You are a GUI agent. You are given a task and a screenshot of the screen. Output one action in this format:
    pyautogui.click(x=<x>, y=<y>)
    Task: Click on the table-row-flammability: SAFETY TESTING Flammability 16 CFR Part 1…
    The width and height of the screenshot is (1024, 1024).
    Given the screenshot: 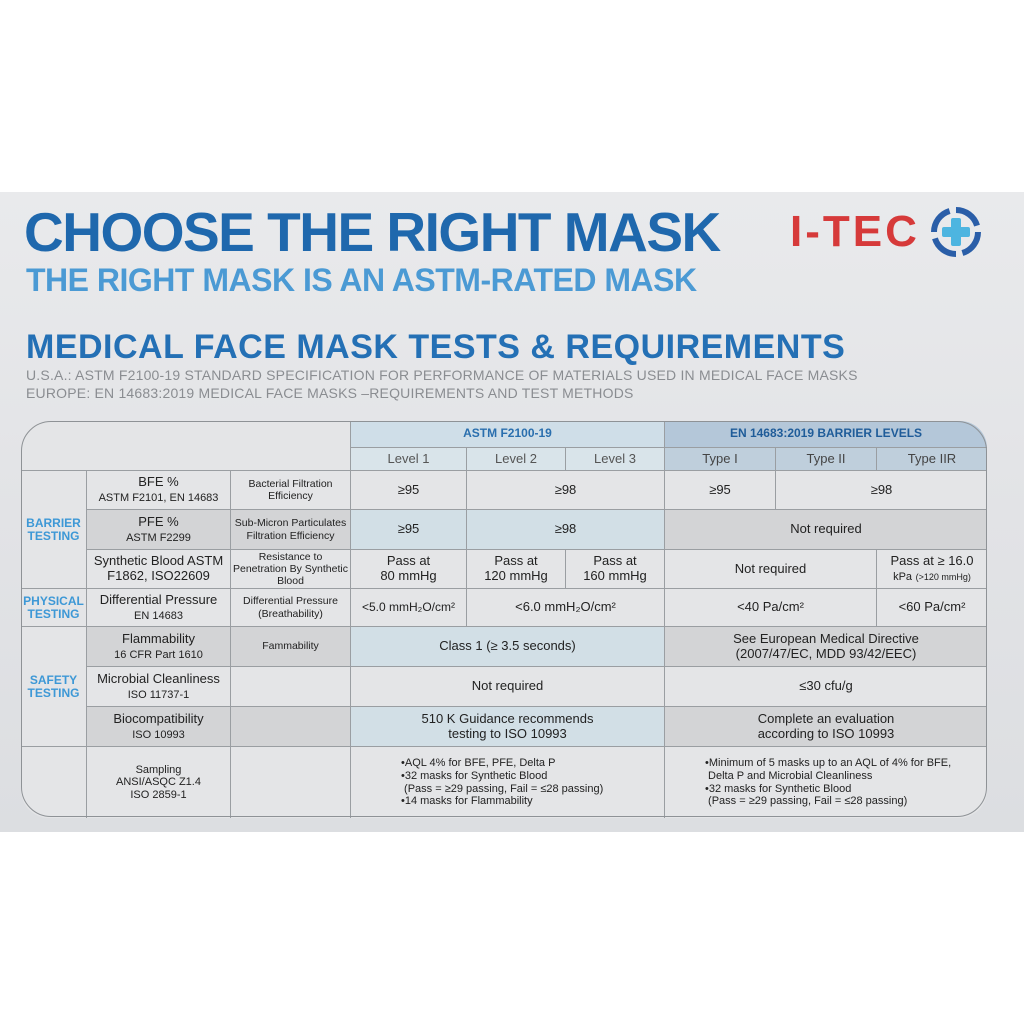 What is the action you would take?
    pyautogui.click(x=504, y=687)
    